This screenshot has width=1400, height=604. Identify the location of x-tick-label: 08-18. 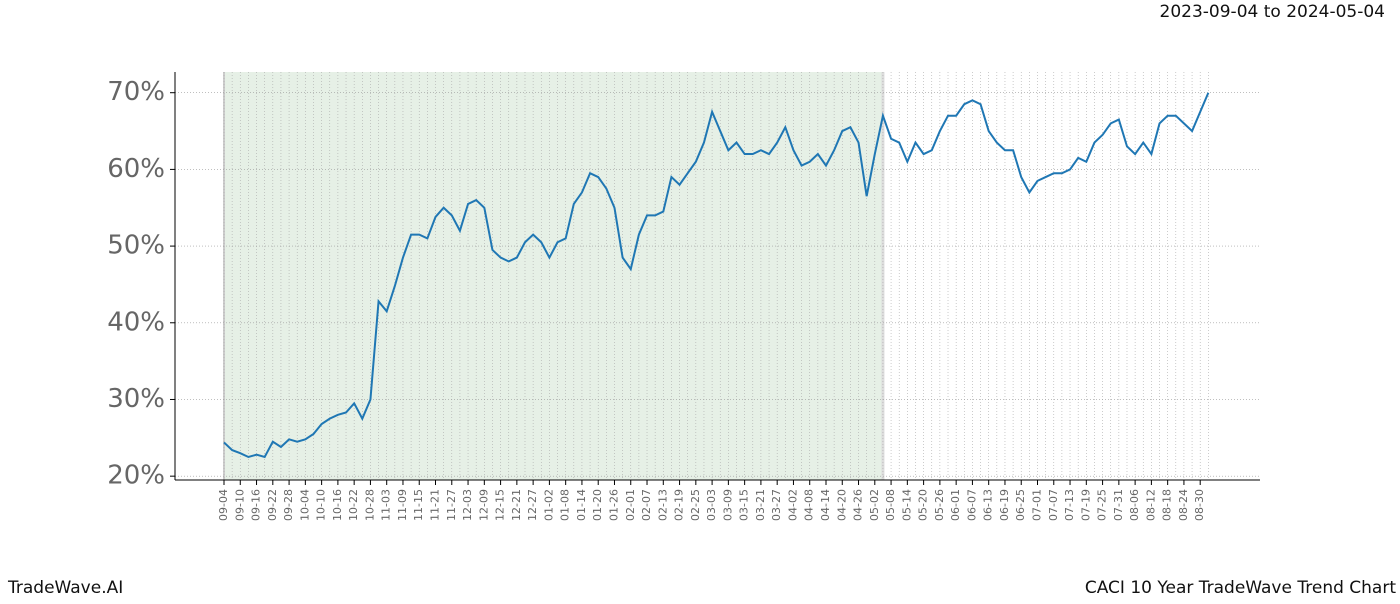
(1167, 505).